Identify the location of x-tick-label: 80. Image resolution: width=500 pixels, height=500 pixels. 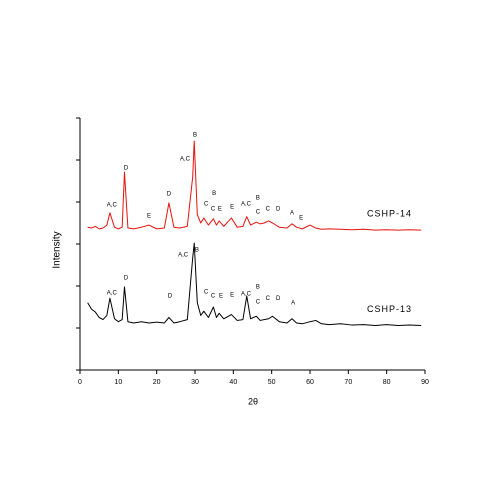
(387, 382).